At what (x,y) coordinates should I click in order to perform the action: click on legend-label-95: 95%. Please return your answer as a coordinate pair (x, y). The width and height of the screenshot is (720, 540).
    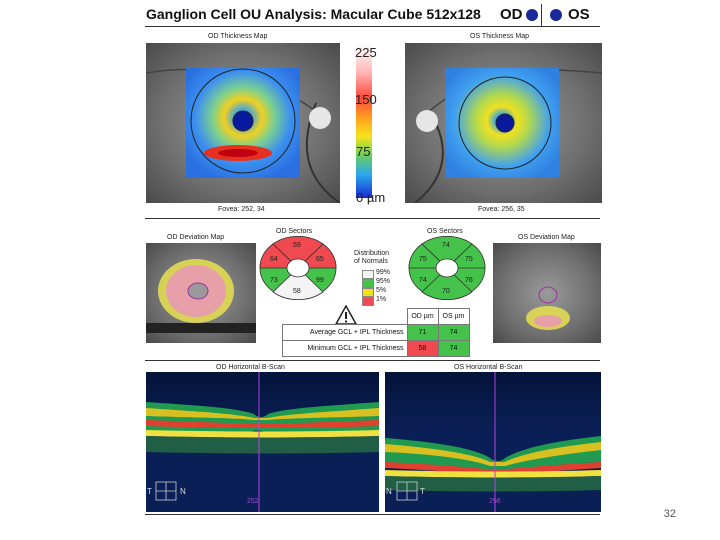
    Looking at the image, I should click on (383, 281).